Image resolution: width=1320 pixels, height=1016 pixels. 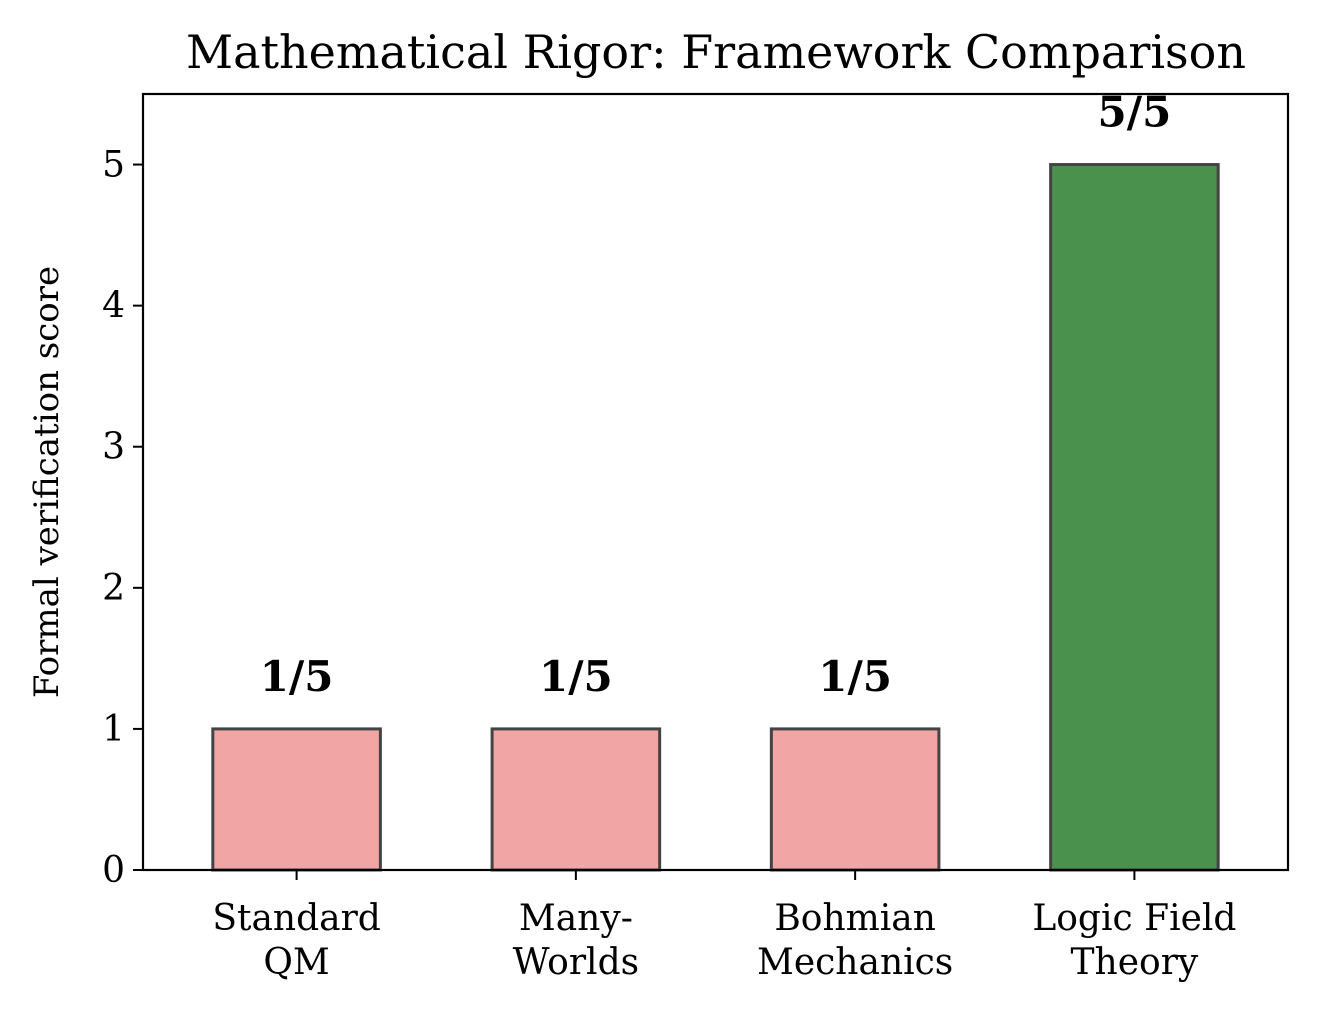 I want to click on y-tick-label: 2, so click(x=113, y=588).